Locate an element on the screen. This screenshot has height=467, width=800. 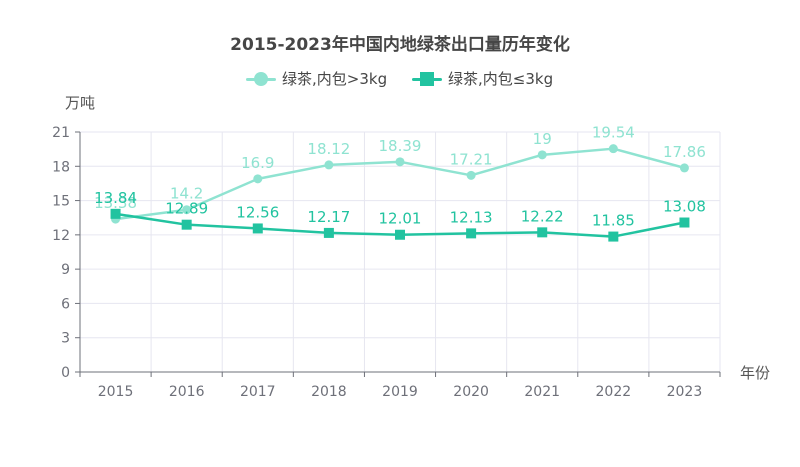
x-tick-label: 2021 is located at coordinates (542, 392).